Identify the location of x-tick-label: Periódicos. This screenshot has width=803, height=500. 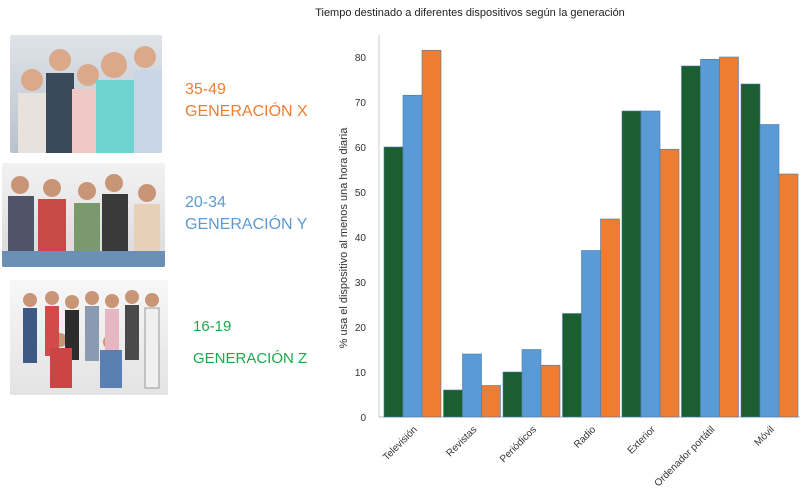
(518, 444).